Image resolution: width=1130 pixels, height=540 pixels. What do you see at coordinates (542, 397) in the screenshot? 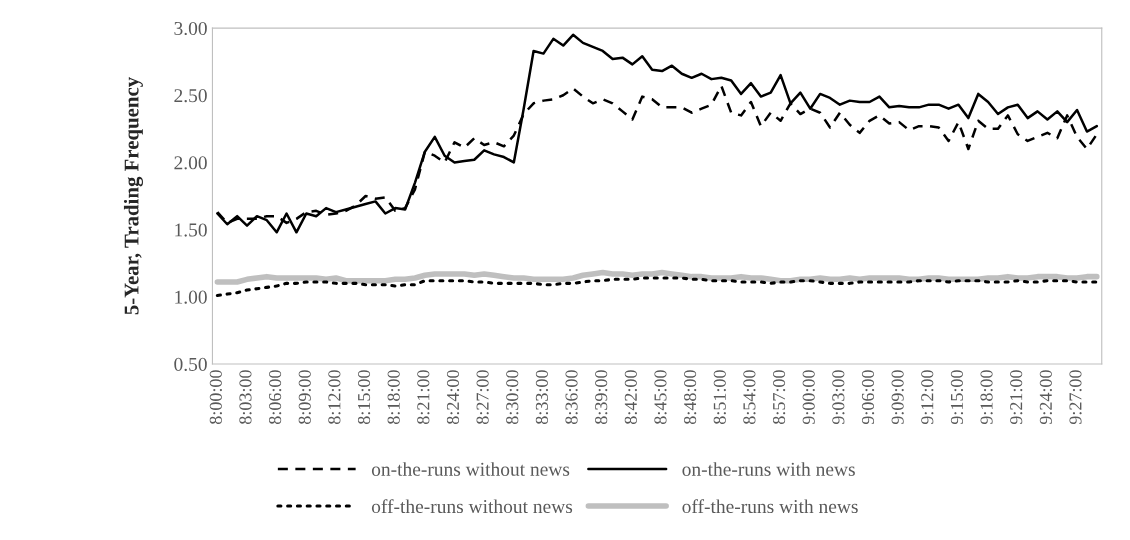
I see `x-tick-label: 8:33:00` at bounding box center [542, 397].